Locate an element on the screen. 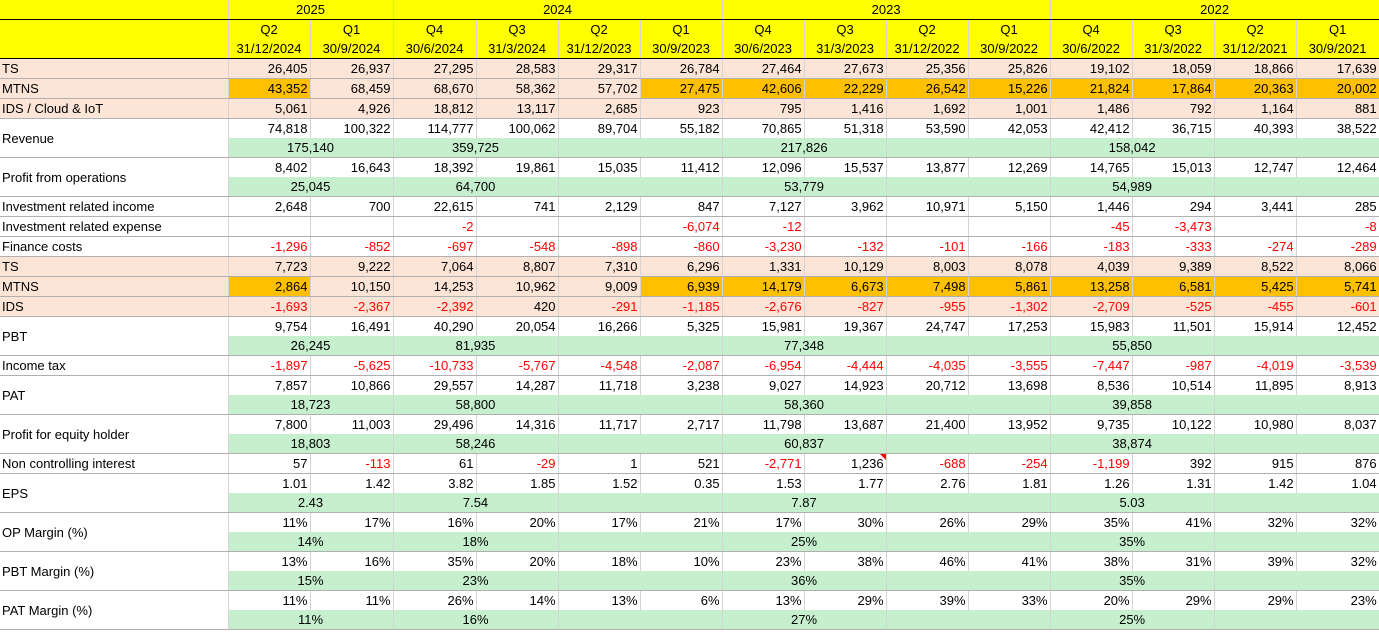 The height and width of the screenshot is (644, 1379). value-cell: -2,771 is located at coordinates (763, 463).